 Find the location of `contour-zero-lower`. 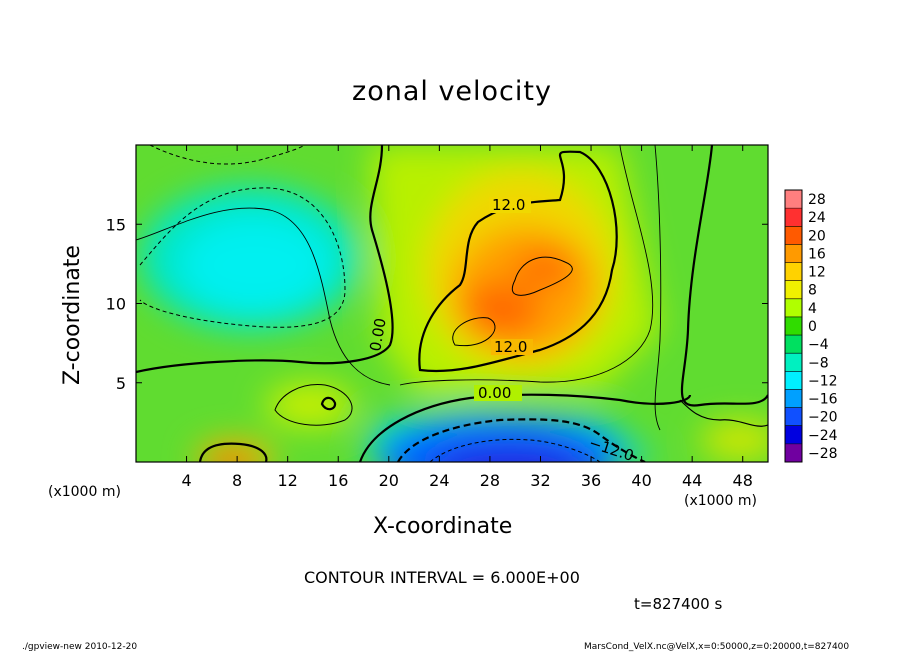

contour-zero-lower is located at coordinates (525, 427).